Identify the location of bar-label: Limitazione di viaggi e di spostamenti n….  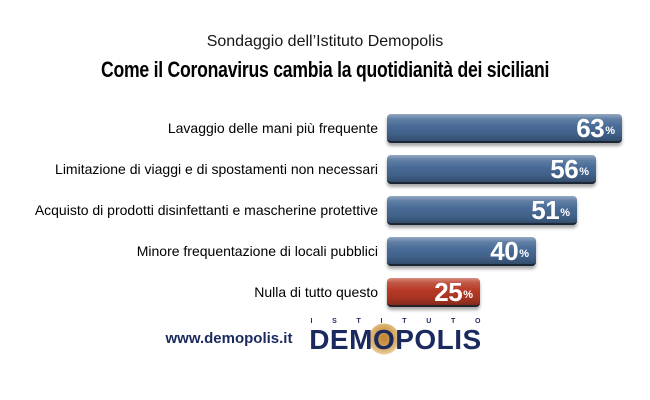
(216, 168).